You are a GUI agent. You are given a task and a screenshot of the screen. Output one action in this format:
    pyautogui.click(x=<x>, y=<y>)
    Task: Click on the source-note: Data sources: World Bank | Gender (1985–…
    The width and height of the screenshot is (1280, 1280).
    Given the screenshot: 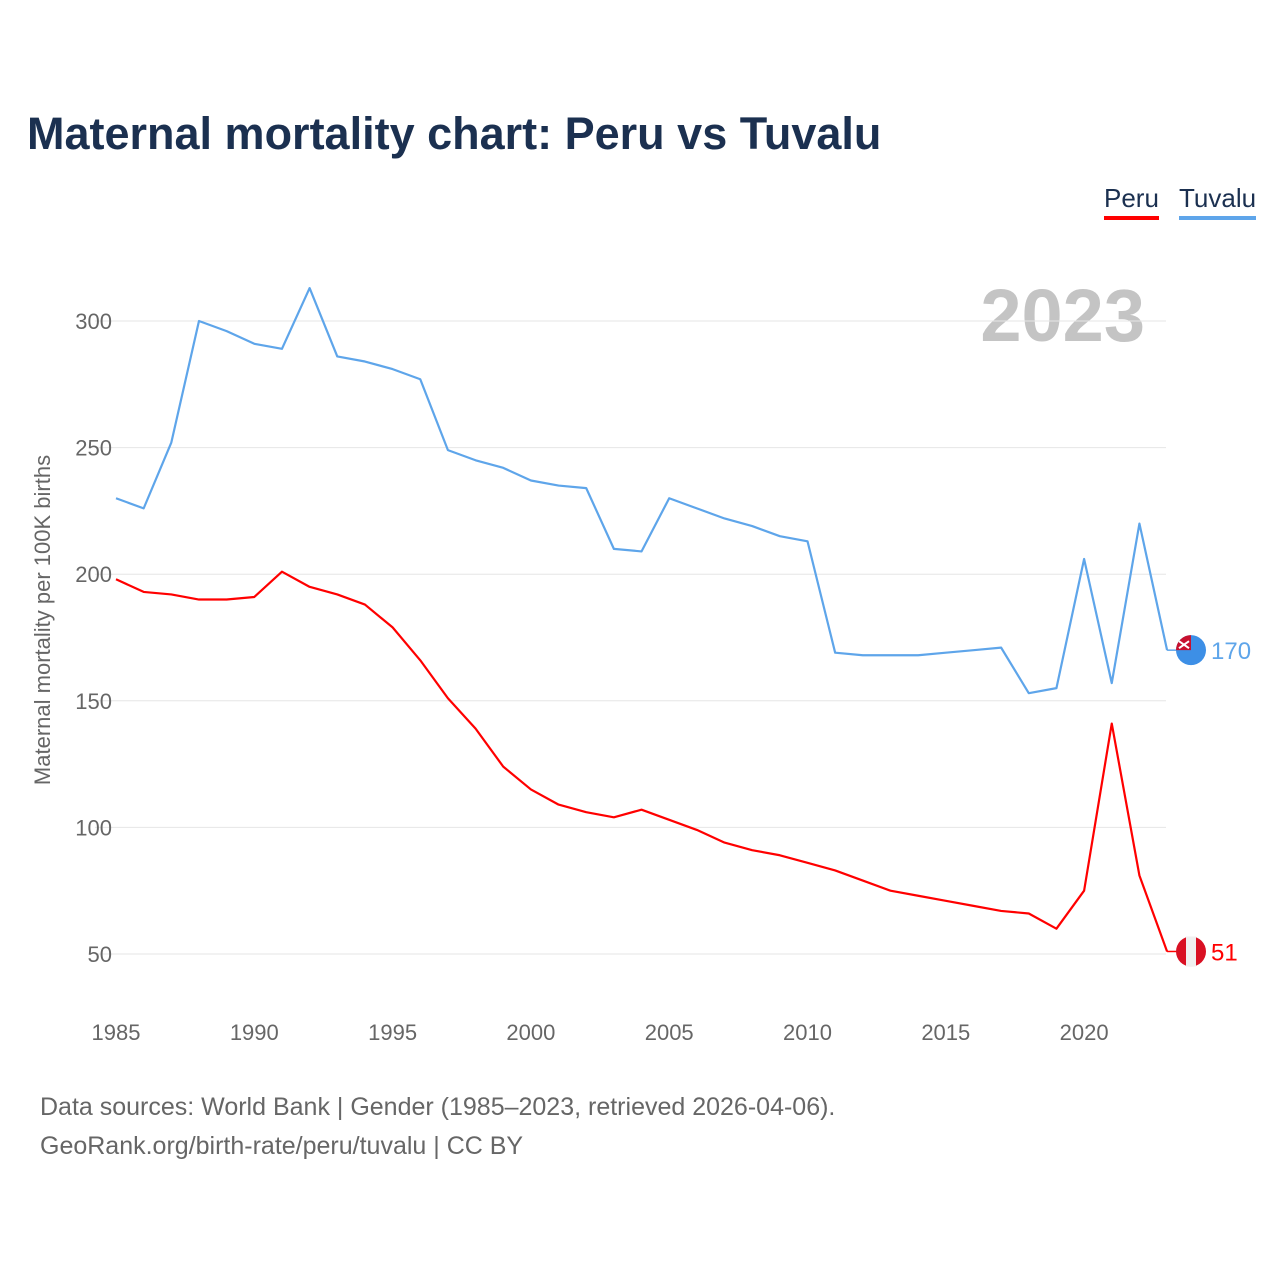 What is the action you would take?
    pyautogui.click(x=437, y=1127)
    